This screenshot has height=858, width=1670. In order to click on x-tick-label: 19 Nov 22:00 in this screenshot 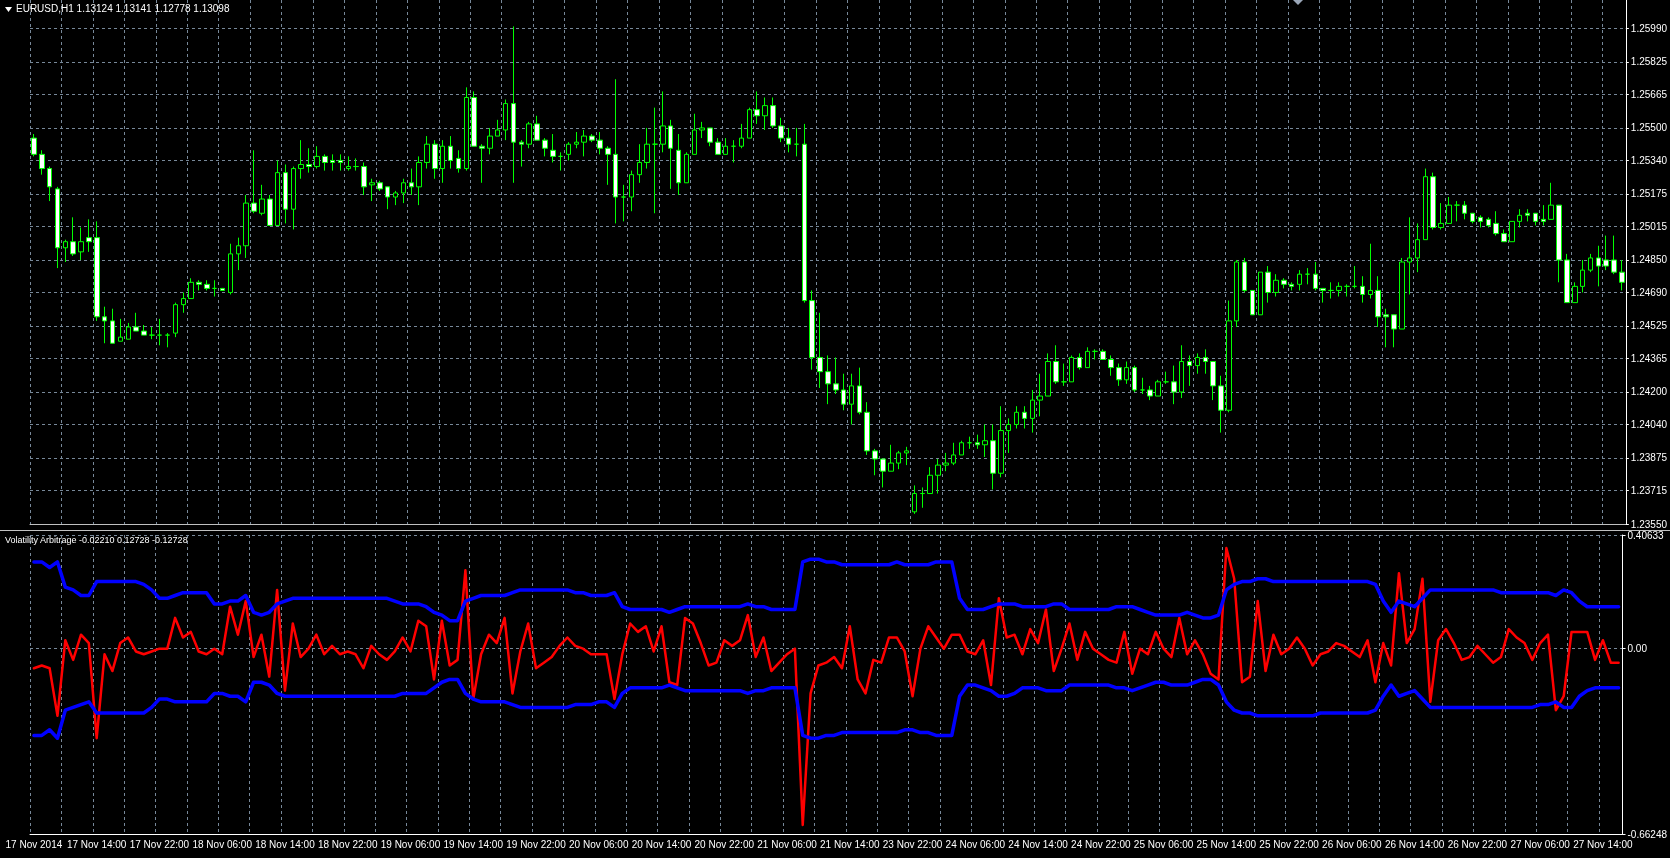, I will do `click(536, 844)`.